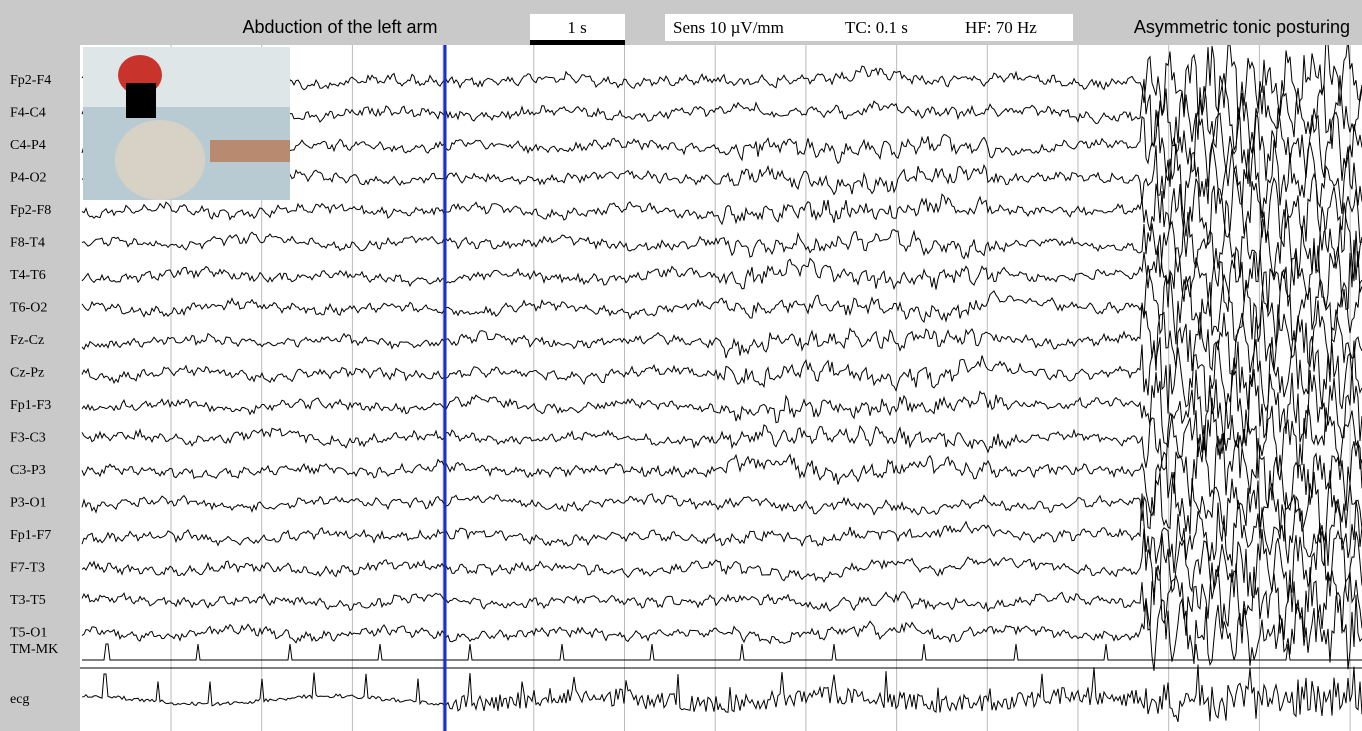  Describe the element at coordinates (28, 503) in the screenshot. I see `channel-label: P3-O1` at that location.